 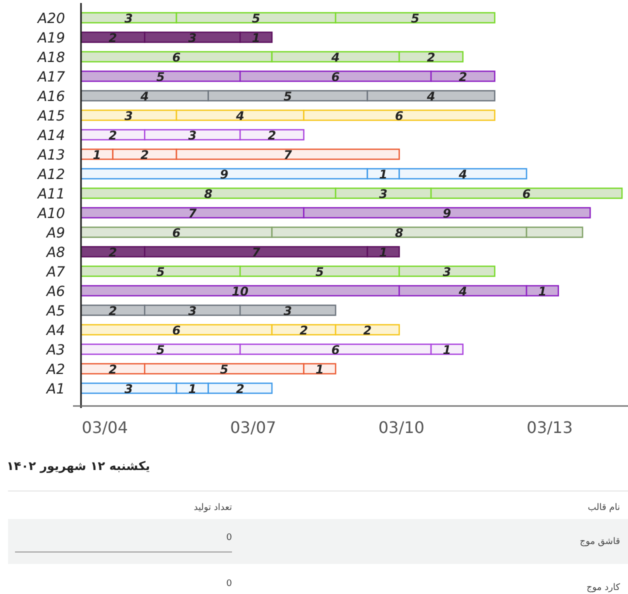 What do you see at coordinates (600, 542) in the screenshot?
I see `category-label: قاشق موج` at bounding box center [600, 542].